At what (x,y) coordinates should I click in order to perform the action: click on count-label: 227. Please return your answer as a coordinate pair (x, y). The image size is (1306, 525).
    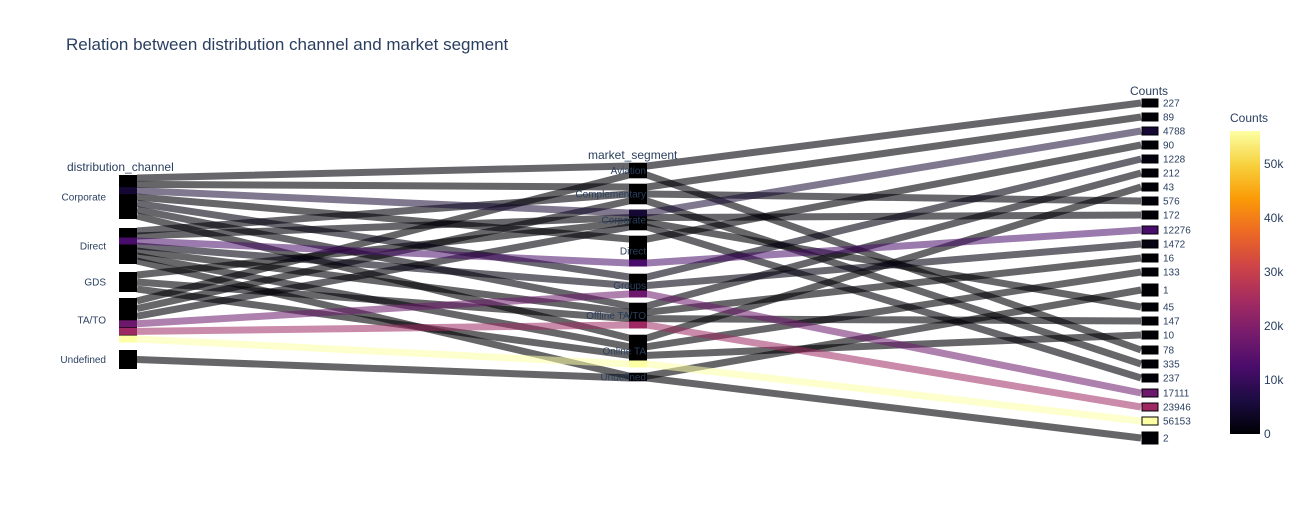
    Looking at the image, I should click on (1171, 104).